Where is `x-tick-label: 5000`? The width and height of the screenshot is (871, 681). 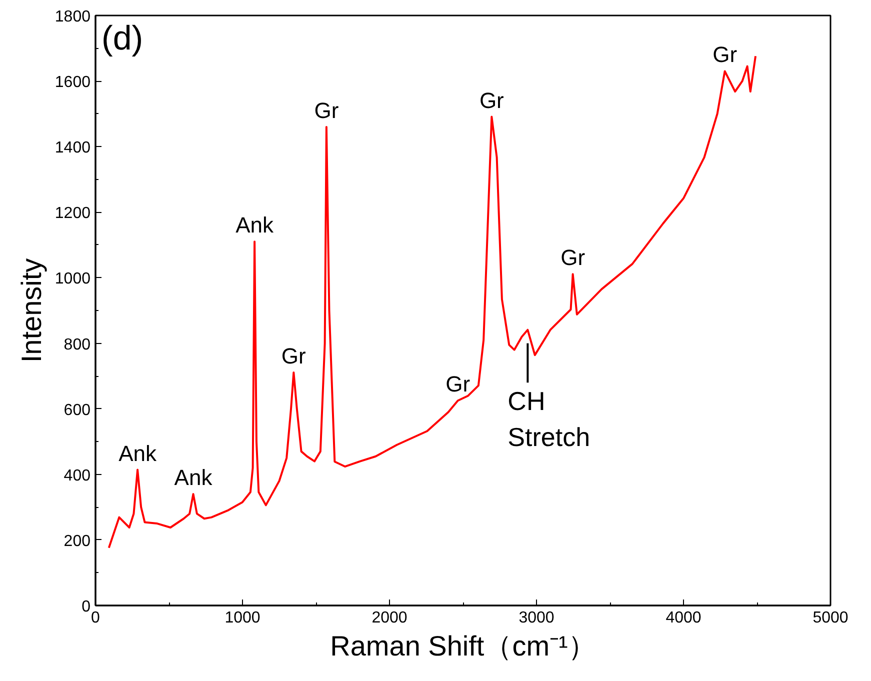 x-tick-label: 5000 is located at coordinates (830, 618).